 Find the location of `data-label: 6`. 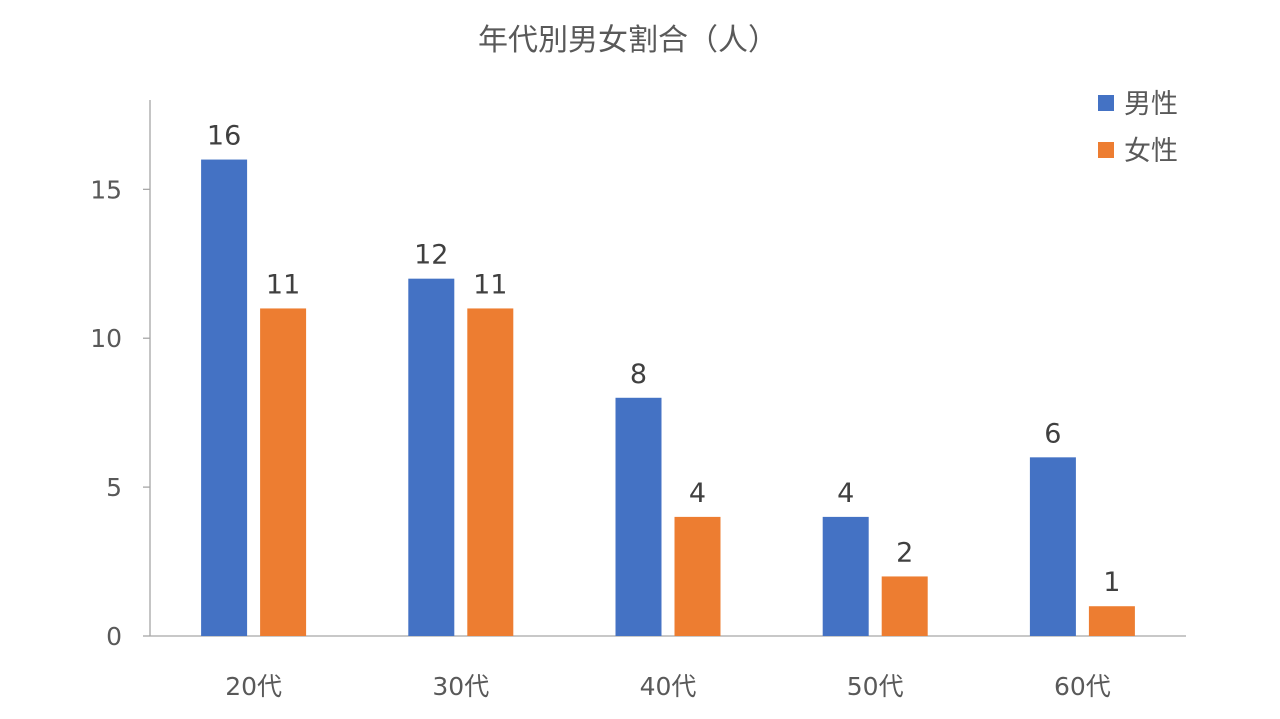

data-label: 6 is located at coordinates (1052, 433).